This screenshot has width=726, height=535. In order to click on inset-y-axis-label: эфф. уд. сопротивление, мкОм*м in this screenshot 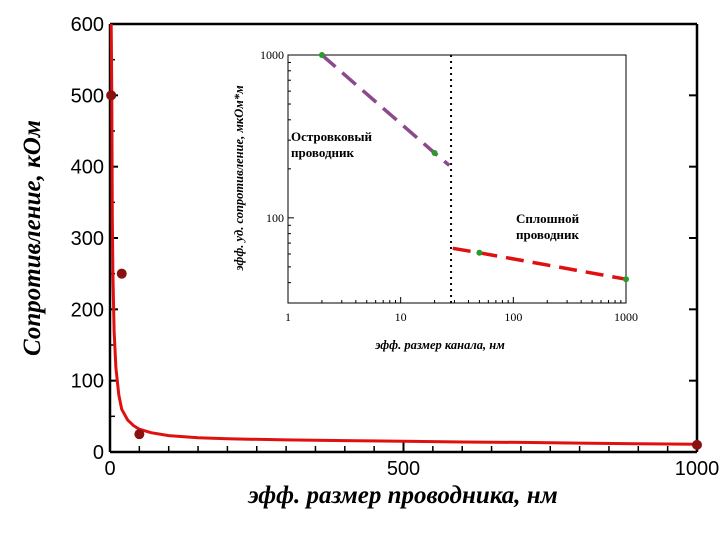, I will do `click(239, 178)`.